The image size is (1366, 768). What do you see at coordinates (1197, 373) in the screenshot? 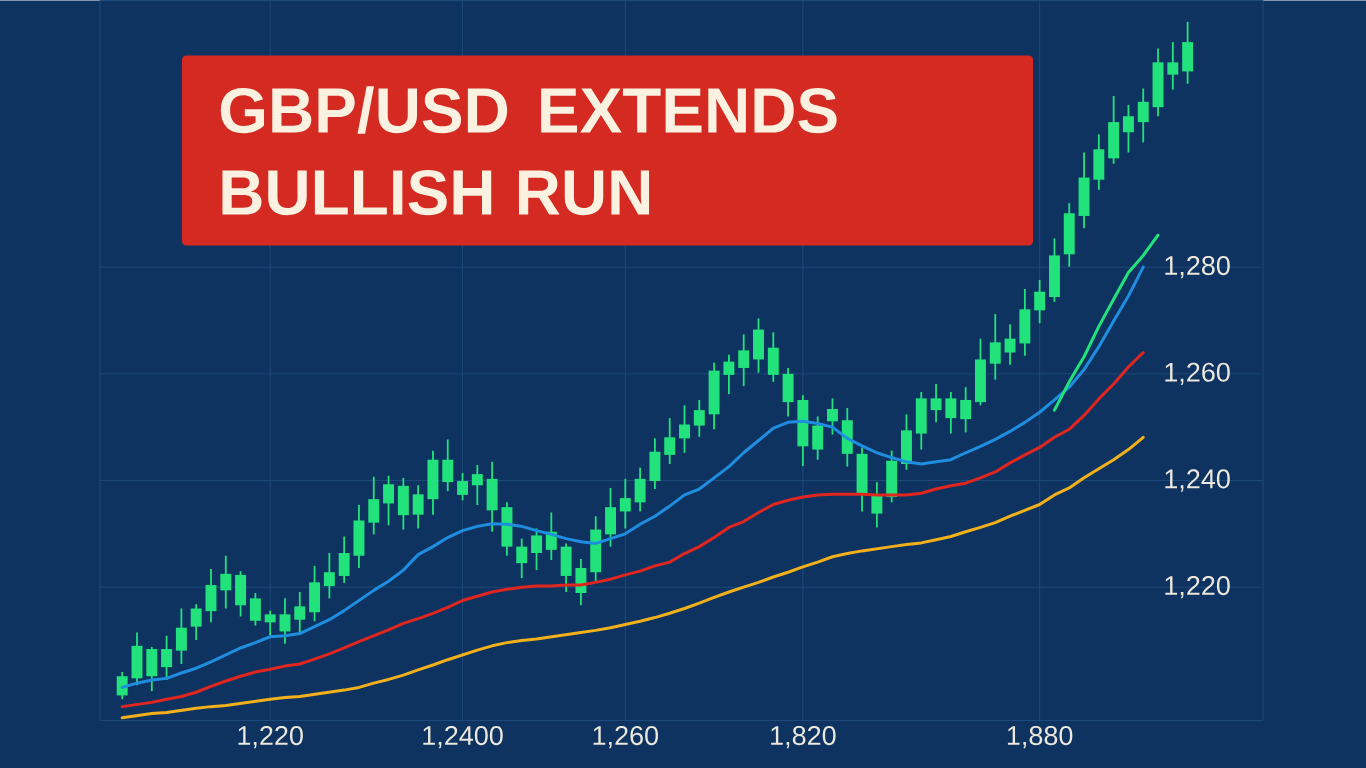
I see `y-tick-label: 1,260` at bounding box center [1197, 373].